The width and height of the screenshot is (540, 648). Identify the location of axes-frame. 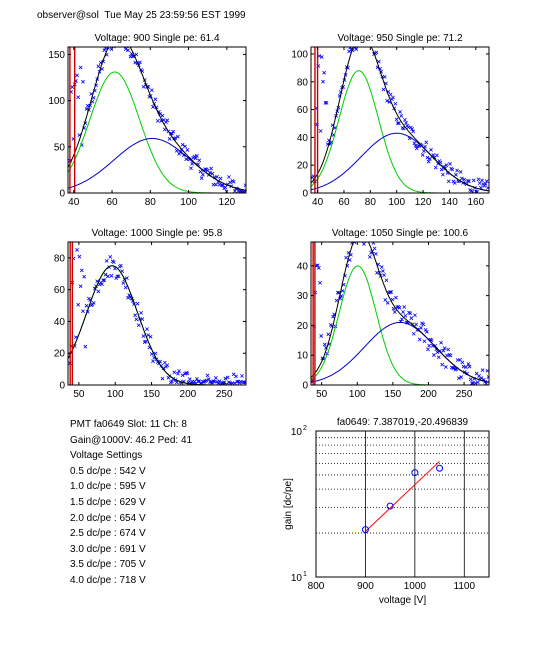
(400, 313).